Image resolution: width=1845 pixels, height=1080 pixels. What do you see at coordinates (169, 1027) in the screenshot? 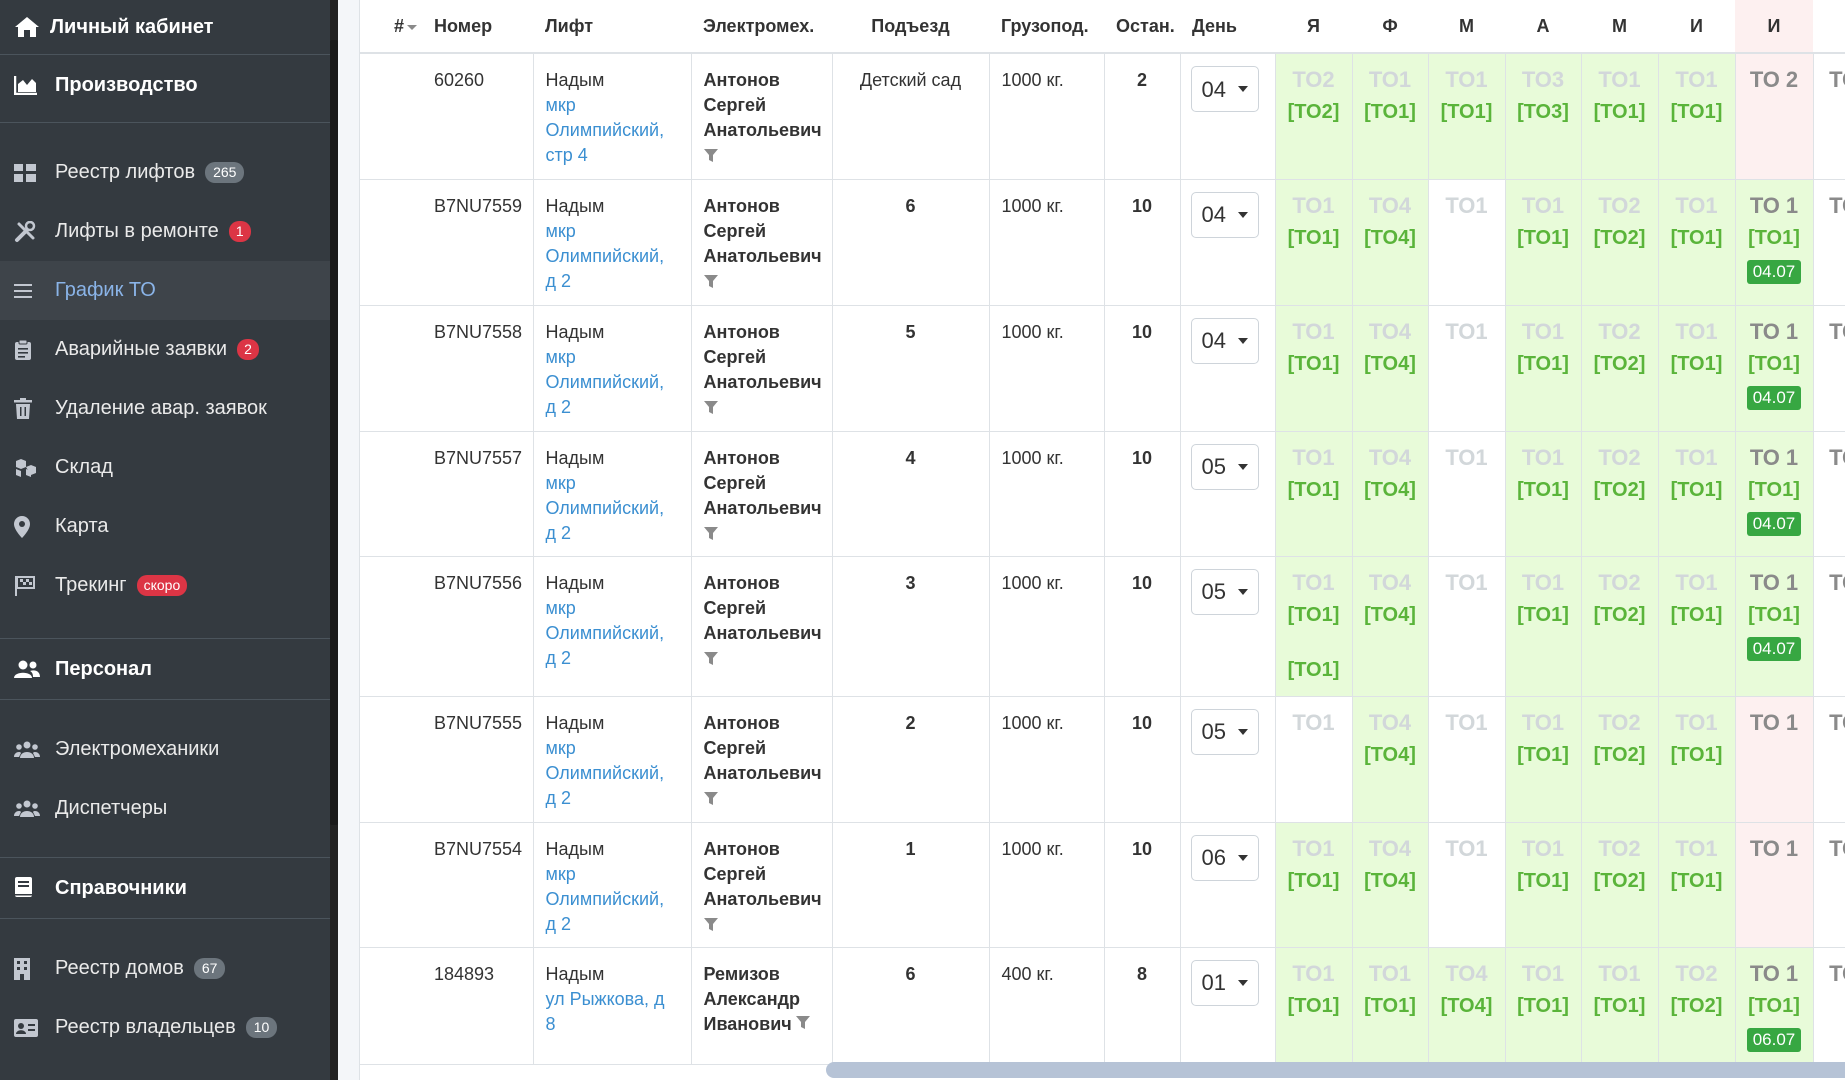
I see `sidebar-item-owners: Реестр владельцев 10` at bounding box center [169, 1027].